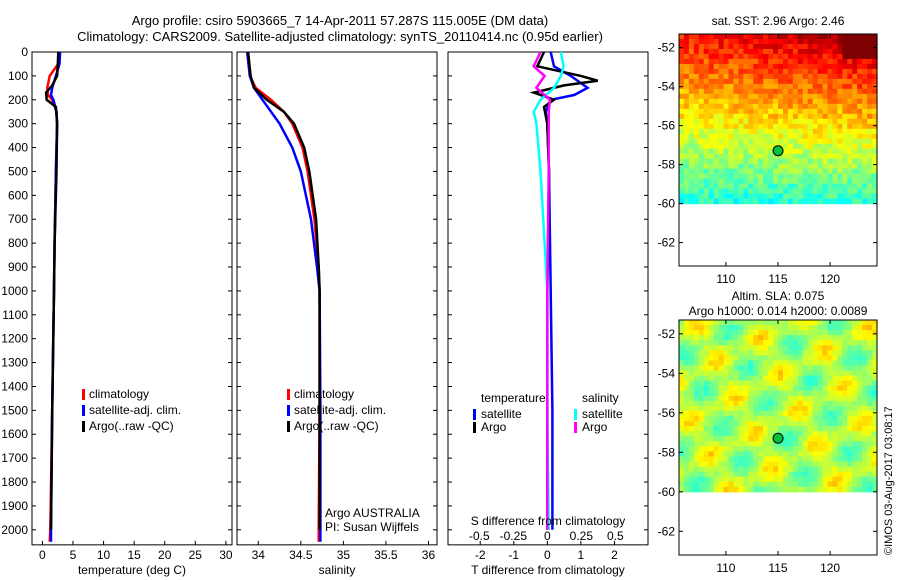 The image size is (900, 580). I want to click on argo-position-marker, so click(778, 438).